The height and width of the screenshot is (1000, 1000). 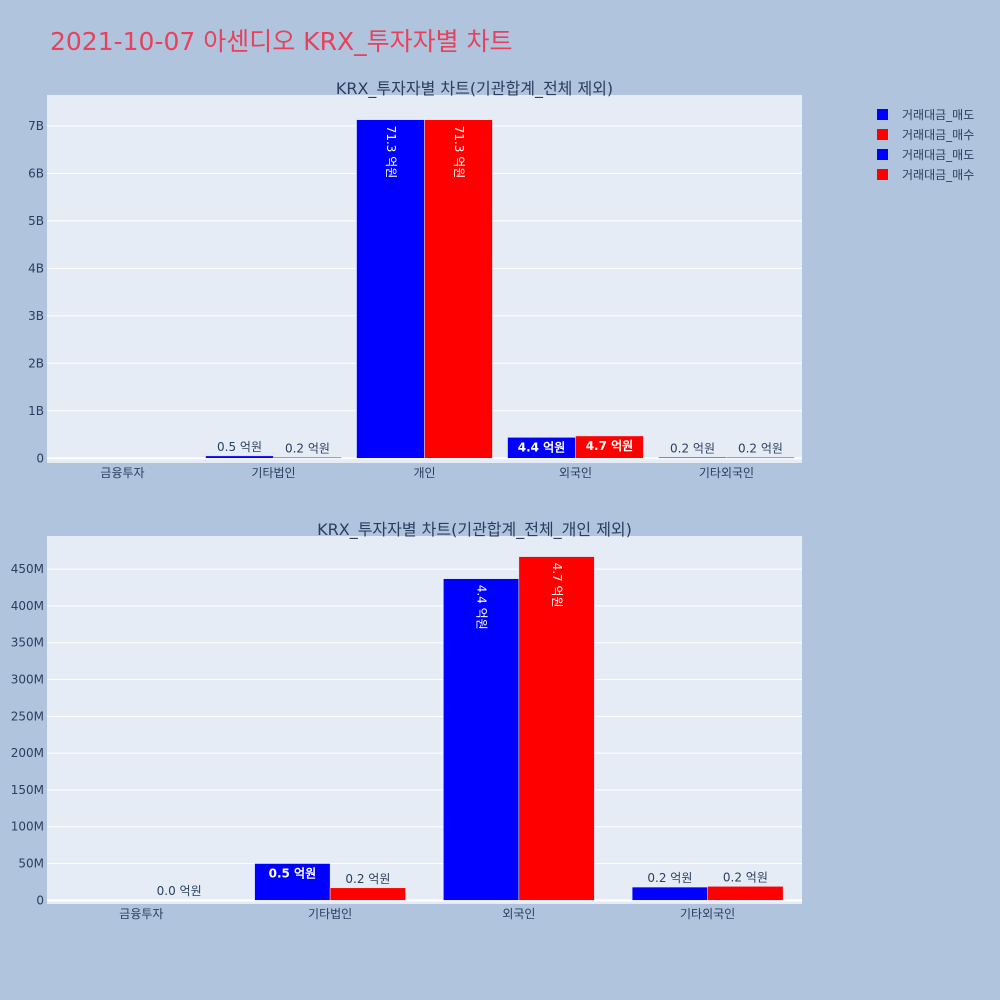 I want to click on page-title: 2021-10-07 아센디오 KRX_투자자별 차트, so click(x=281, y=41).